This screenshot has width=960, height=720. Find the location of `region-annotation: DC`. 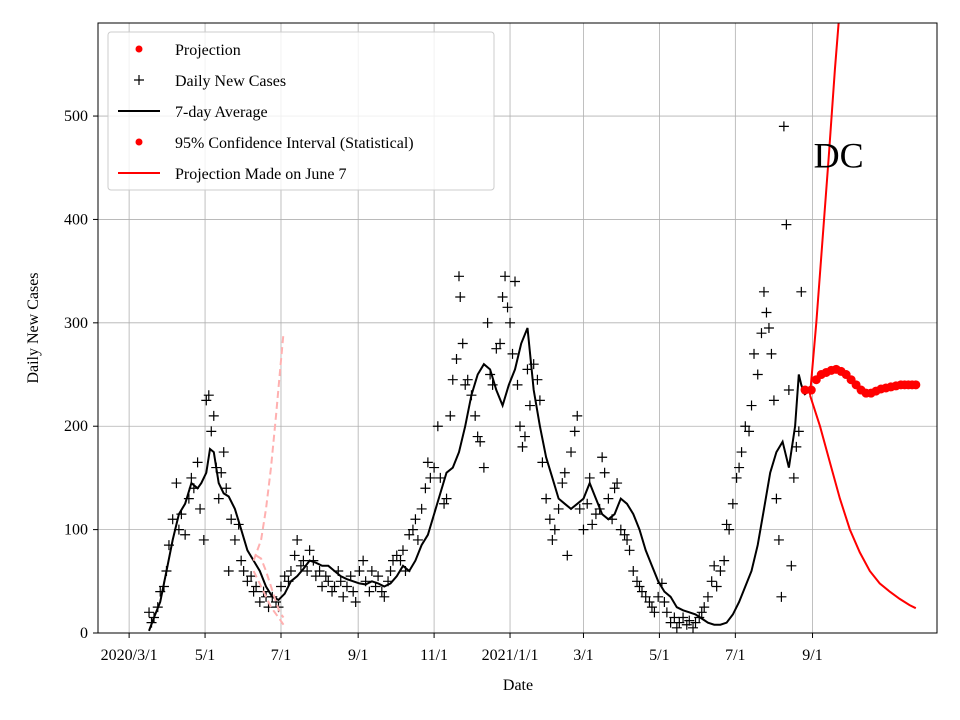

region-annotation: DC is located at coordinates (839, 155).